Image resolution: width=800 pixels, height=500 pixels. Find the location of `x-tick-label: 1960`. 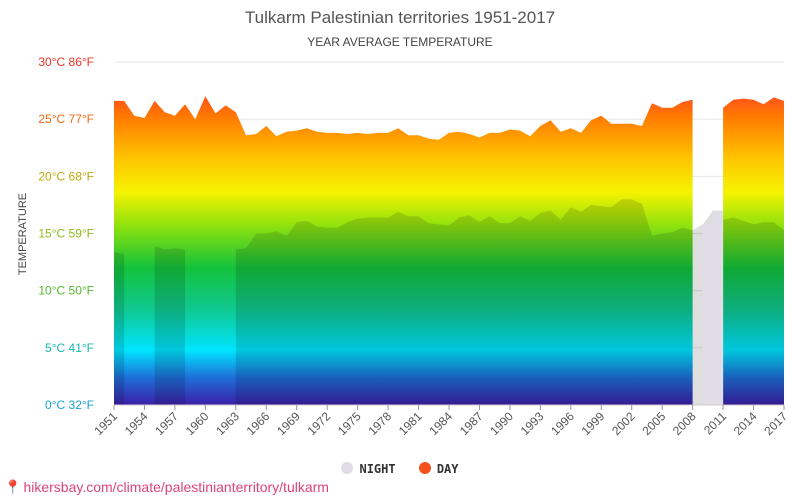

x-tick-label: 1960 is located at coordinates (197, 423).